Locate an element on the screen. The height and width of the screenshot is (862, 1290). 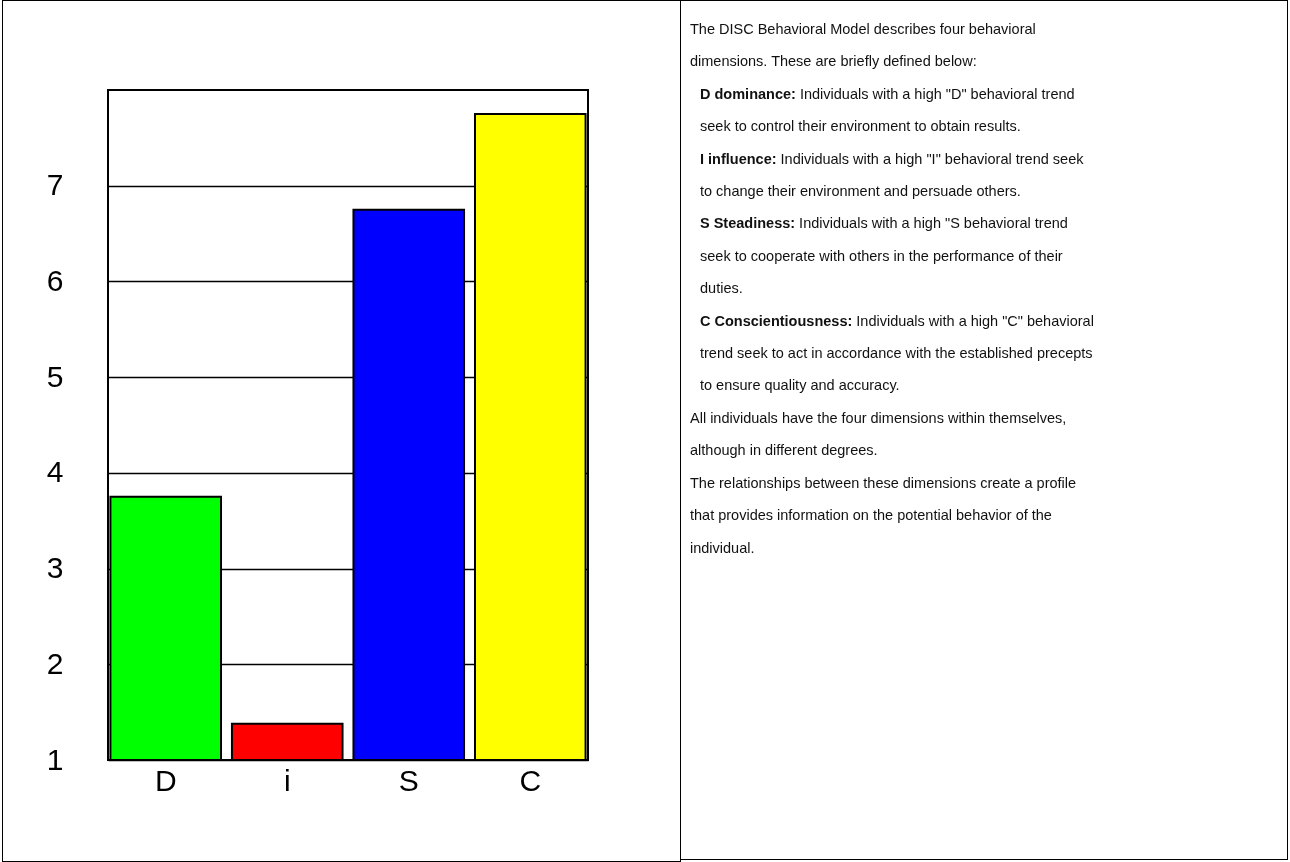
x-tick-label: i is located at coordinates (287, 780).